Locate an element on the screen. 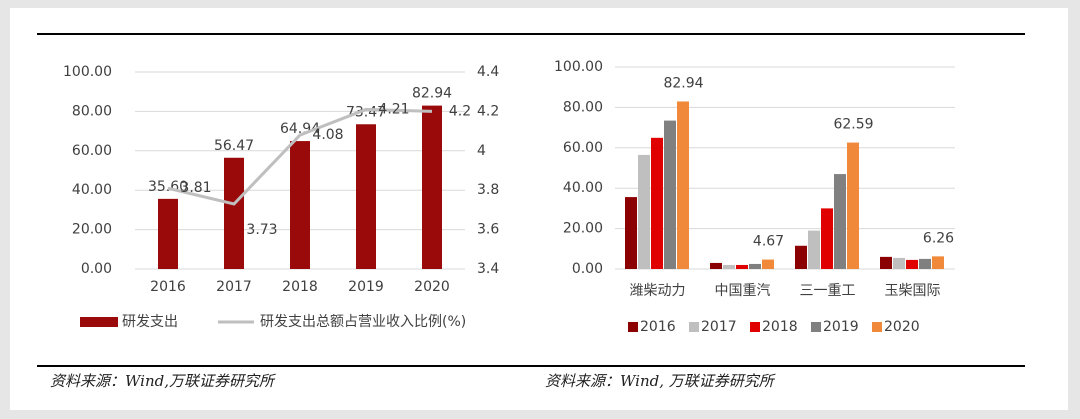 Image resolution: width=1080 pixels, height=419 pixels. legend-label: 2019 is located at coordinates (841, 327).